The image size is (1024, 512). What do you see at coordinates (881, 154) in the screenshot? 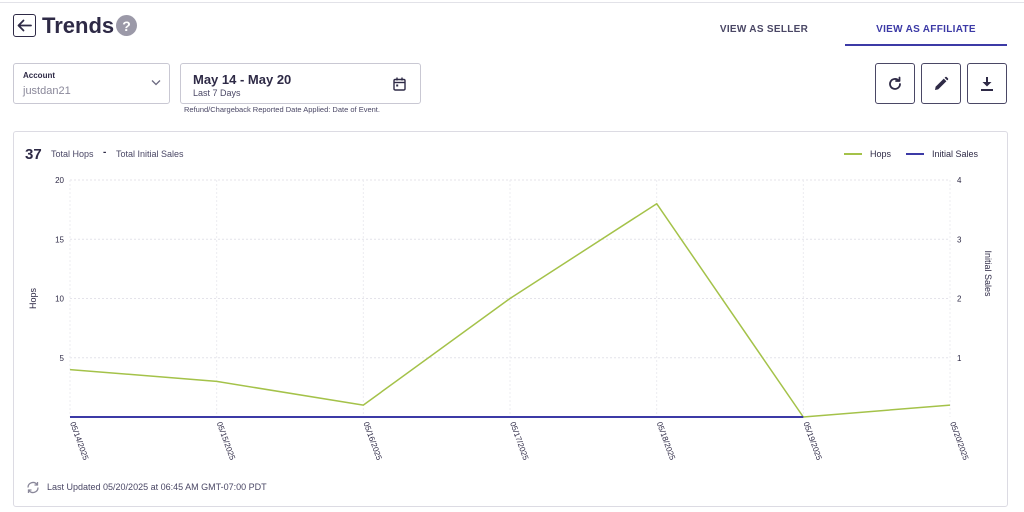
I see `legend-label-hops: Hops` at bounding box center [881, 154].